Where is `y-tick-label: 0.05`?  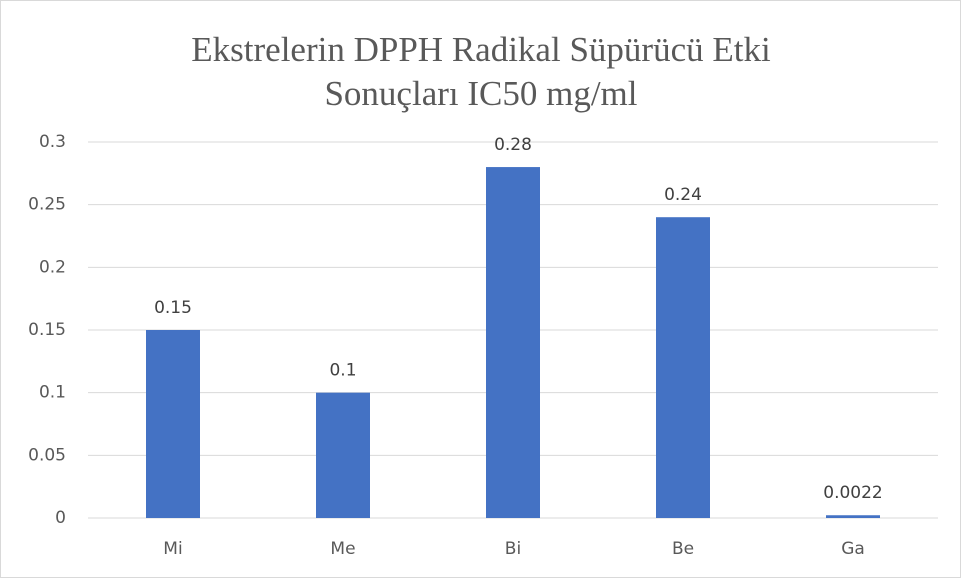 y-tick-label: 0.05 is located at coordinates (47, 455).